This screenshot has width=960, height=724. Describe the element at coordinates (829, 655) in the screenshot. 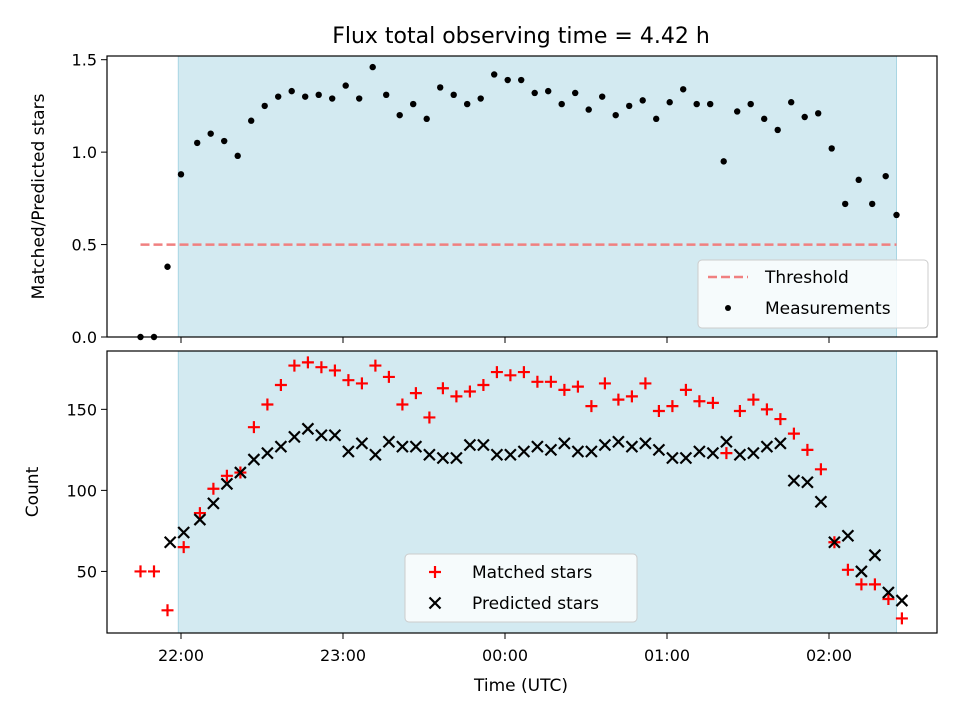

I see `x-tick-label: 02:00` at that location.